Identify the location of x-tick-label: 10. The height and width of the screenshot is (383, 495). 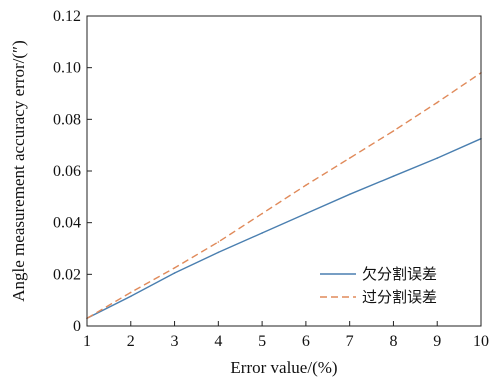
(481, 341).